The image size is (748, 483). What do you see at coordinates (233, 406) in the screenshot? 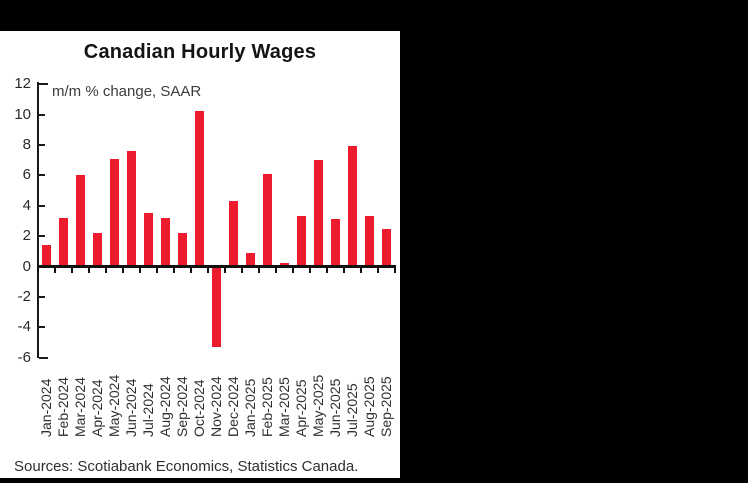
I see `x-tick-label: Dec-2024` at bounding box center [233, 406].